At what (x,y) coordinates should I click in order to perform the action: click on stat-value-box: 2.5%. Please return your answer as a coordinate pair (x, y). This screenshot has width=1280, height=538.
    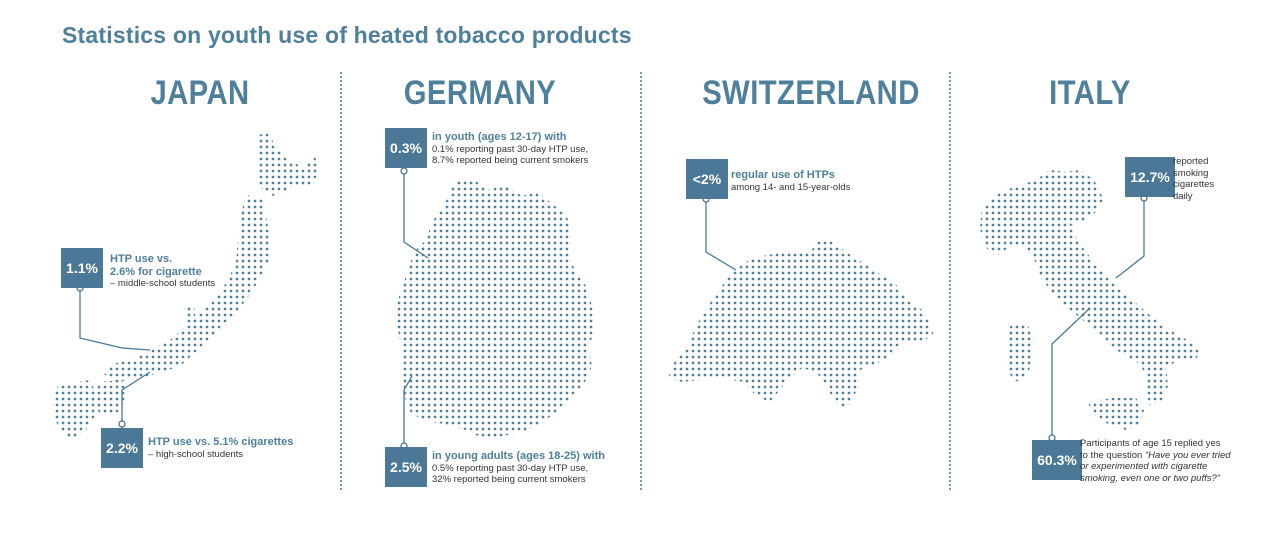
    Looking at the image, I should click on (406, 467).